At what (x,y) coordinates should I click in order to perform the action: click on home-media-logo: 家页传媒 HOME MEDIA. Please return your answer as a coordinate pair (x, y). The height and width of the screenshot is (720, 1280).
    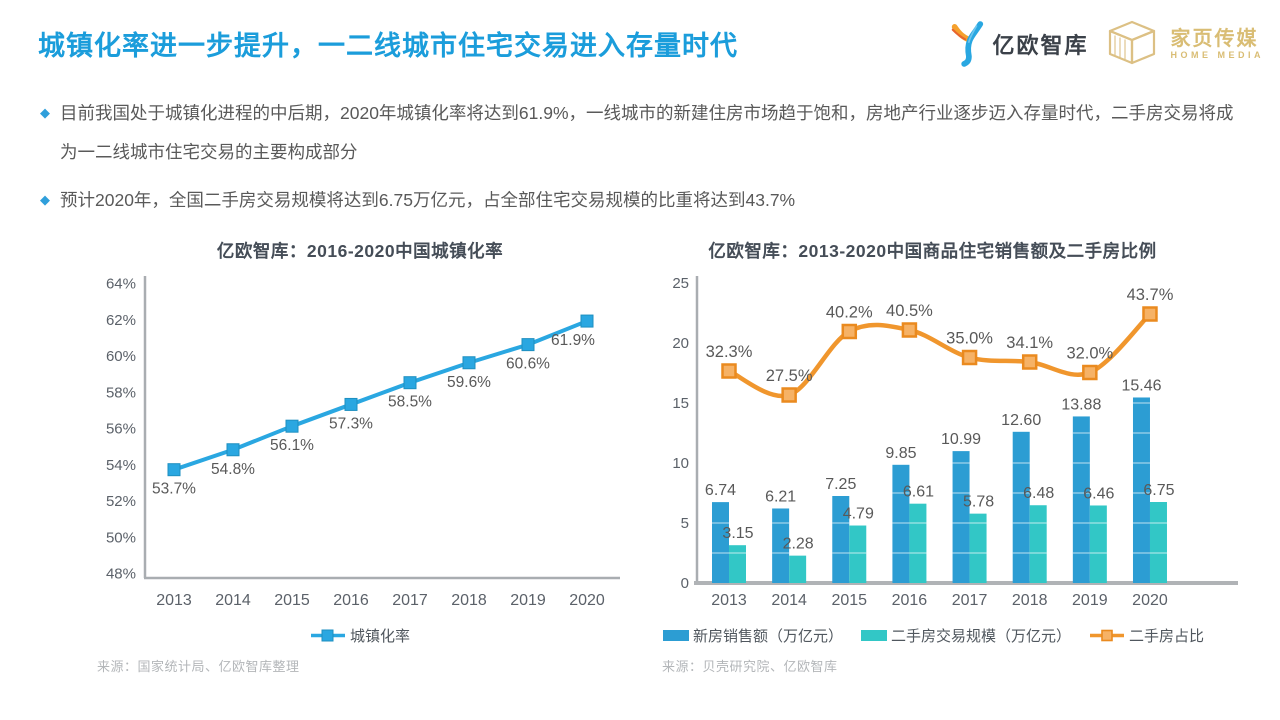
    Looking at the image, I should click on (1184, 44).